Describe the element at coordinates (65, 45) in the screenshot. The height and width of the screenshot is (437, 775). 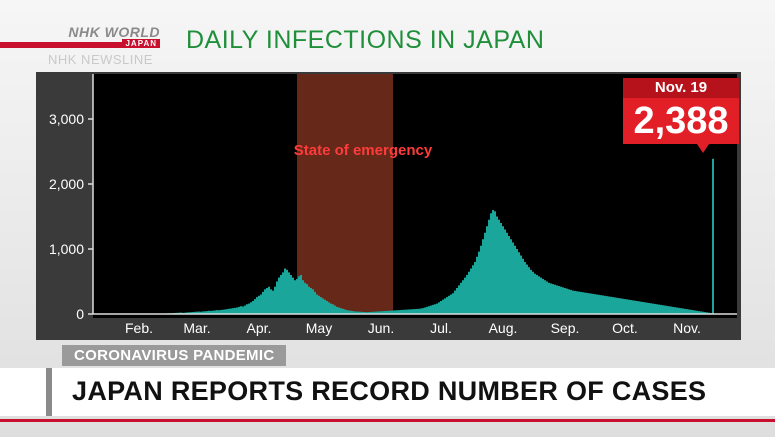
I see `logo-red-bar` at that location.